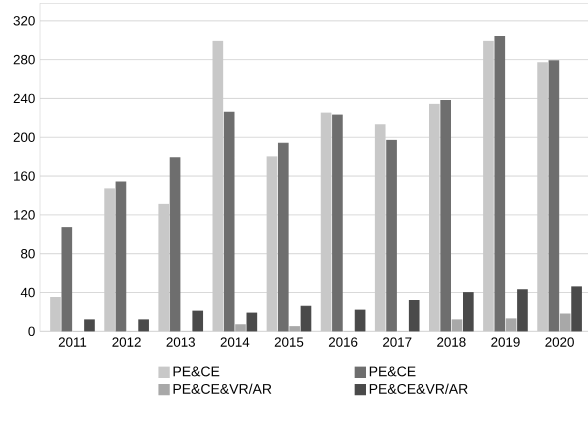  What do you see at coordinates (24, 215) in the screenshot?
I see `y-tick-label: 120` at bounding box center [24, 215].